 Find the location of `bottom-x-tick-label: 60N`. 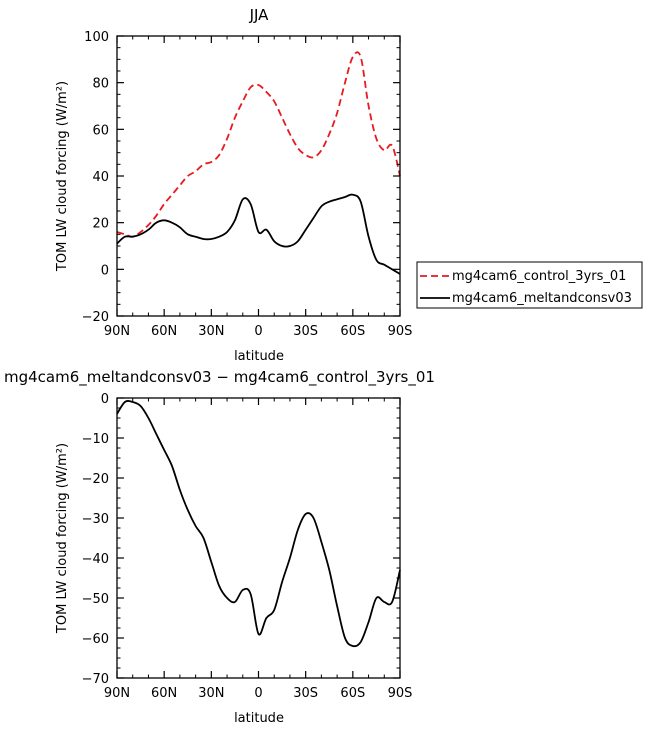

bottom-x-tick-label: 60N is located at coordinates (164, 693).